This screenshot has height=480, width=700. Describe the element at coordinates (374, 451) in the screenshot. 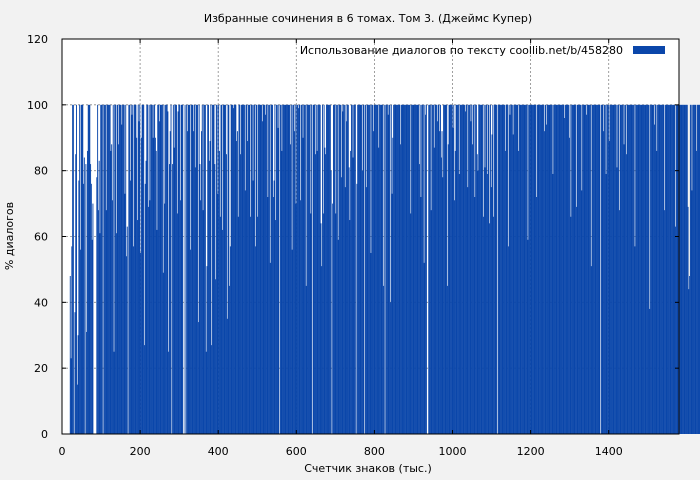

I see `x-tick-label: 800` at that location.